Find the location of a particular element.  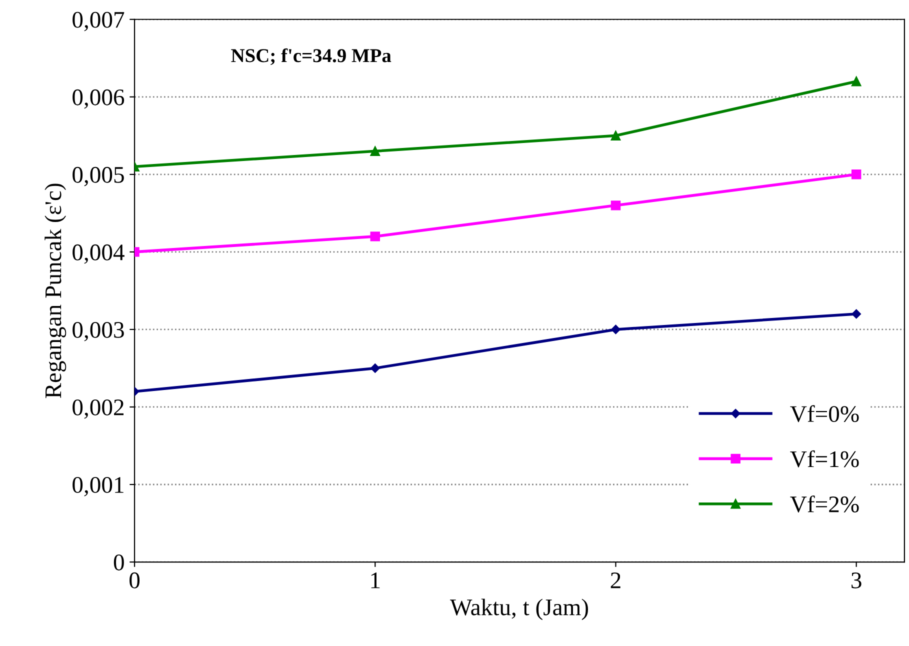

x-tick-label: 0 is located at coordinates (135, 580).